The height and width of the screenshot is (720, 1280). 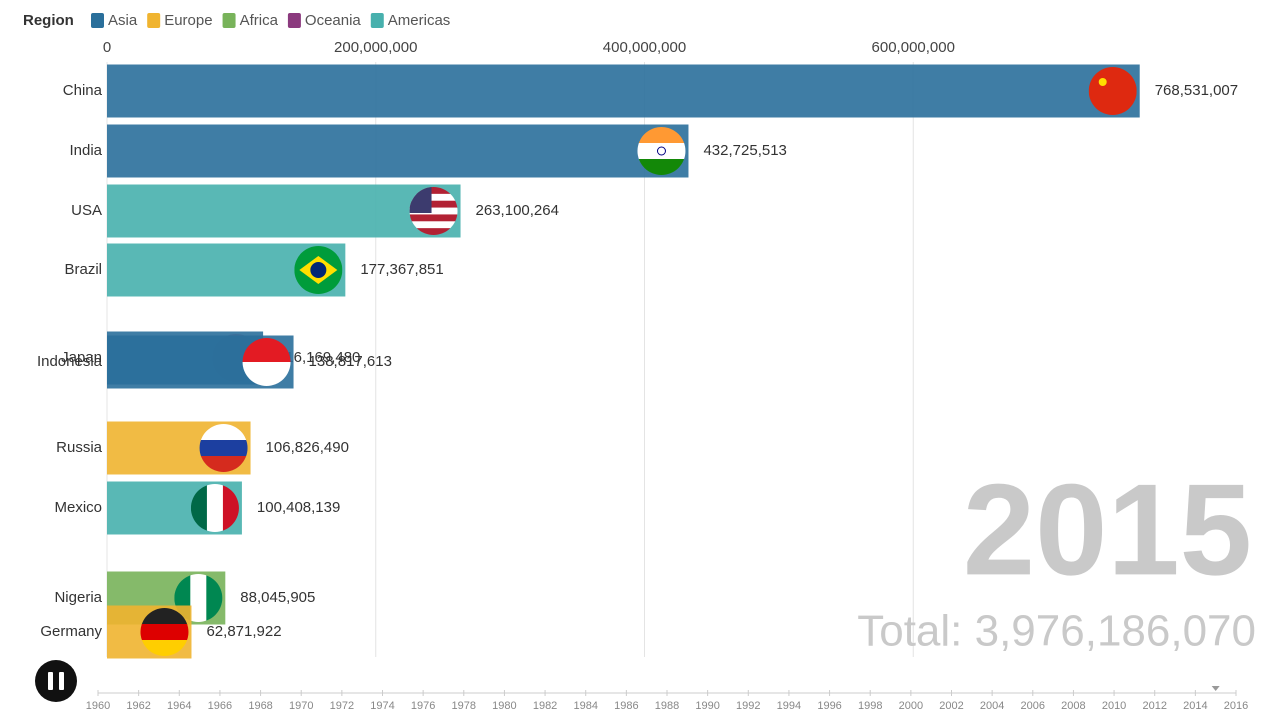 What do you see at coordinates (464, 706) in the screenshot?
I see `timeline-label: 1978` at bounding box center [464, 706].